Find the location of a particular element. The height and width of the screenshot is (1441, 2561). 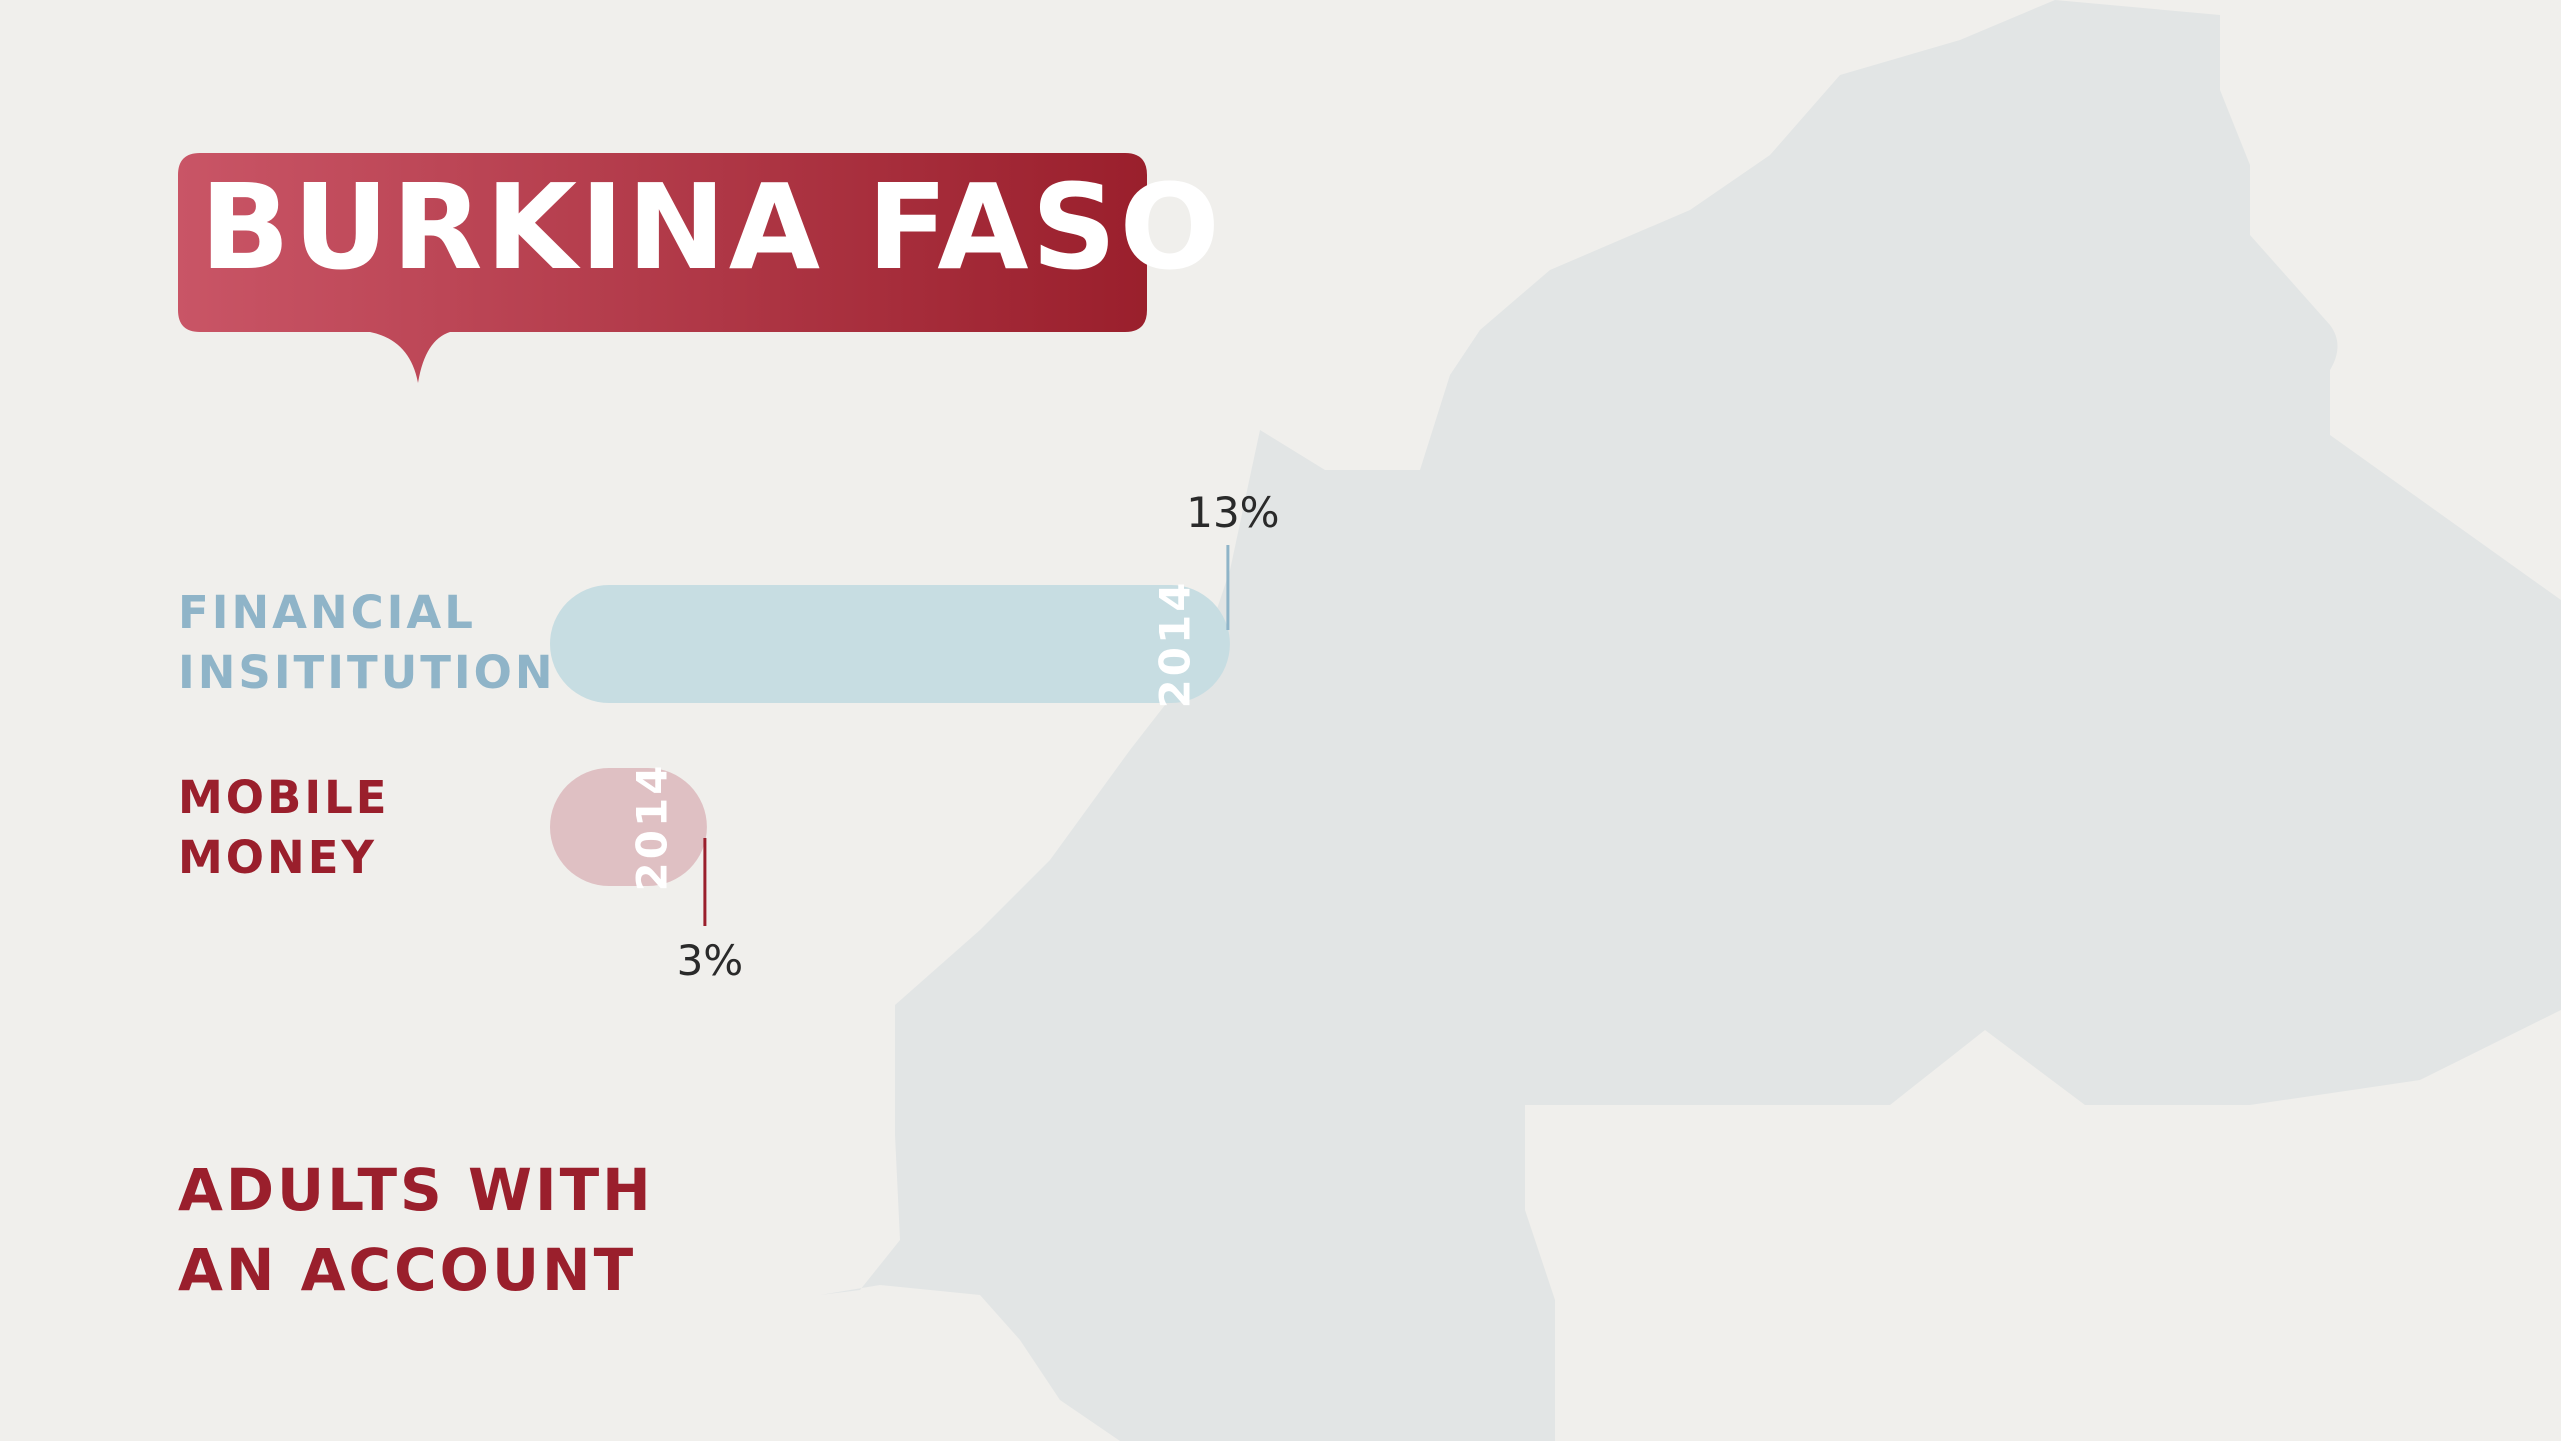

title-bubble is located at coordinates (662, 268).